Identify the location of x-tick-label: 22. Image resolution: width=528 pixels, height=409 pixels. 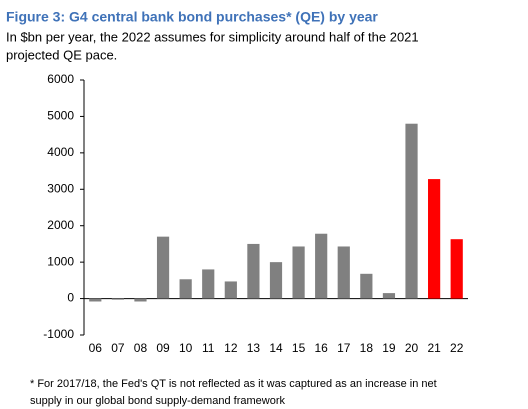
(457, 348).